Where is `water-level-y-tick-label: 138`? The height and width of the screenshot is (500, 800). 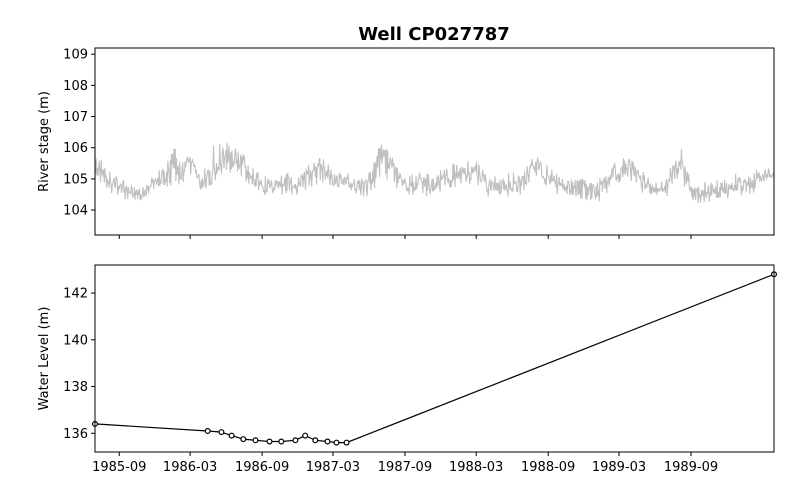 water-level-y-tick-label: 138 is located at coordinates (75, 387).